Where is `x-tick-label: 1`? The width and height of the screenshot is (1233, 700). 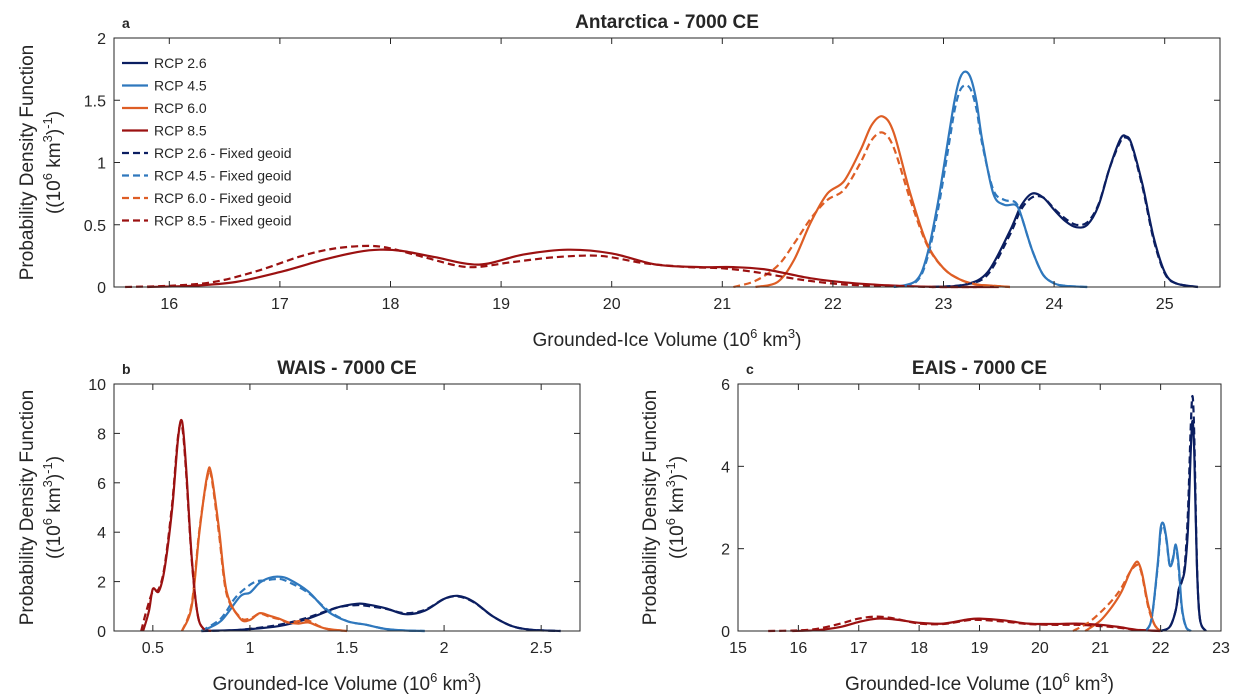
x-tick-label: 1 is located at coordinates (249, 648).